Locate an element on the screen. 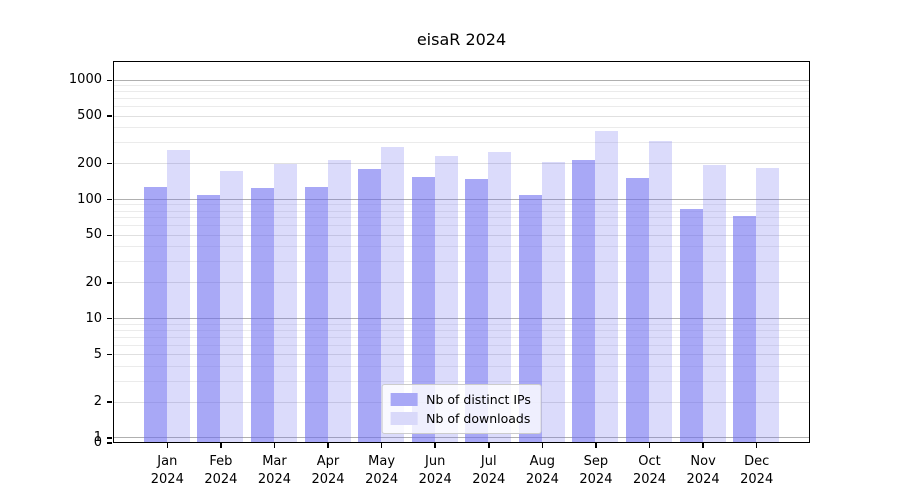  legend-item-downloads: Nb of downloads is located at coordinates (460, 418).